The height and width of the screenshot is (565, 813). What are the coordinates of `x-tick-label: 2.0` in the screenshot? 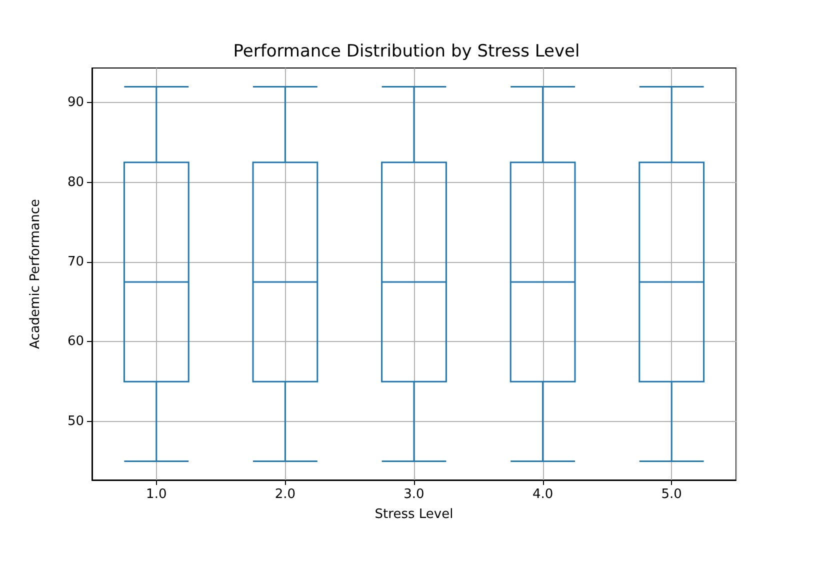 It's located at (285, 494).